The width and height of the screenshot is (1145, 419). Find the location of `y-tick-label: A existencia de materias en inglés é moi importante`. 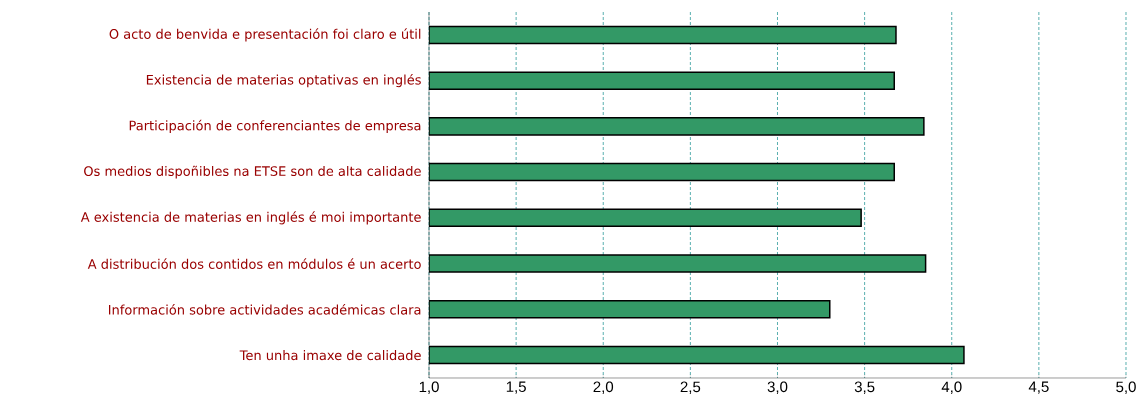

y-tick-label: A existencia de materias en inglés é moi importante is located at coordinates (250, 218).